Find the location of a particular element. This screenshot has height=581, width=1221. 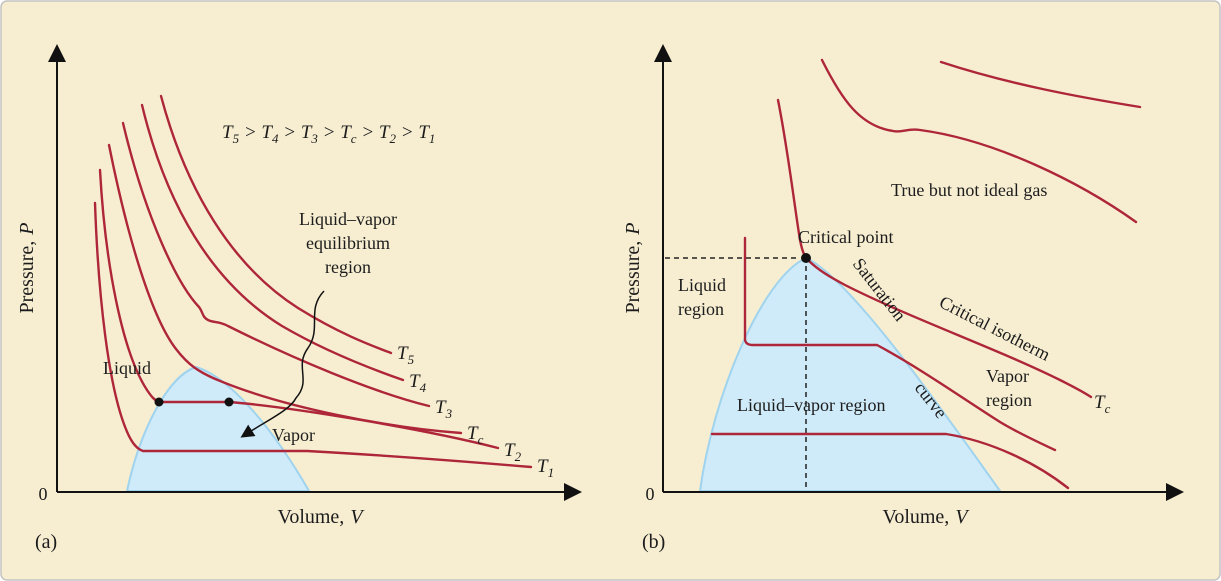

isotherm-t4-curve is located at coordinates (272, 242).